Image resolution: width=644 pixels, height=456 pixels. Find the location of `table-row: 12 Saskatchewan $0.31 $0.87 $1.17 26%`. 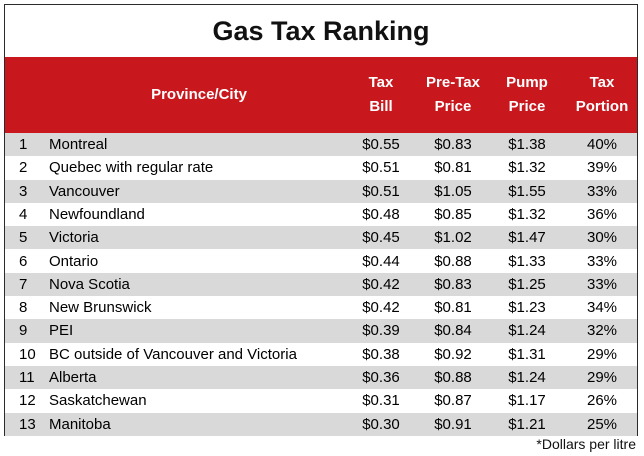

table-row: 12 Saskatchewan $0.31 $0.87 $1.17 26% is located at coordinates (321, 401).